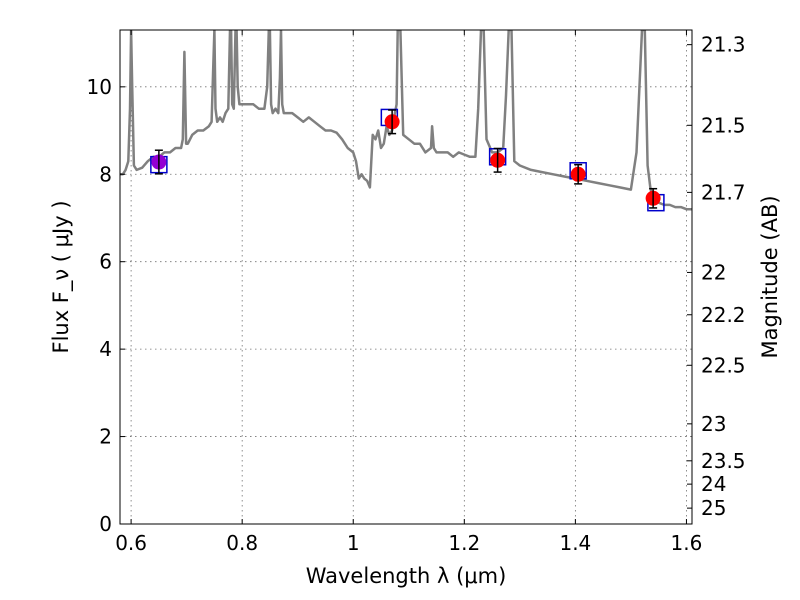 The height and width of the screenshot is (600, 800). What do you see at coordinates (723, 125) in the screenshot?
I see `mag-tick-label: 21.5` at bounding box center [723, 125].